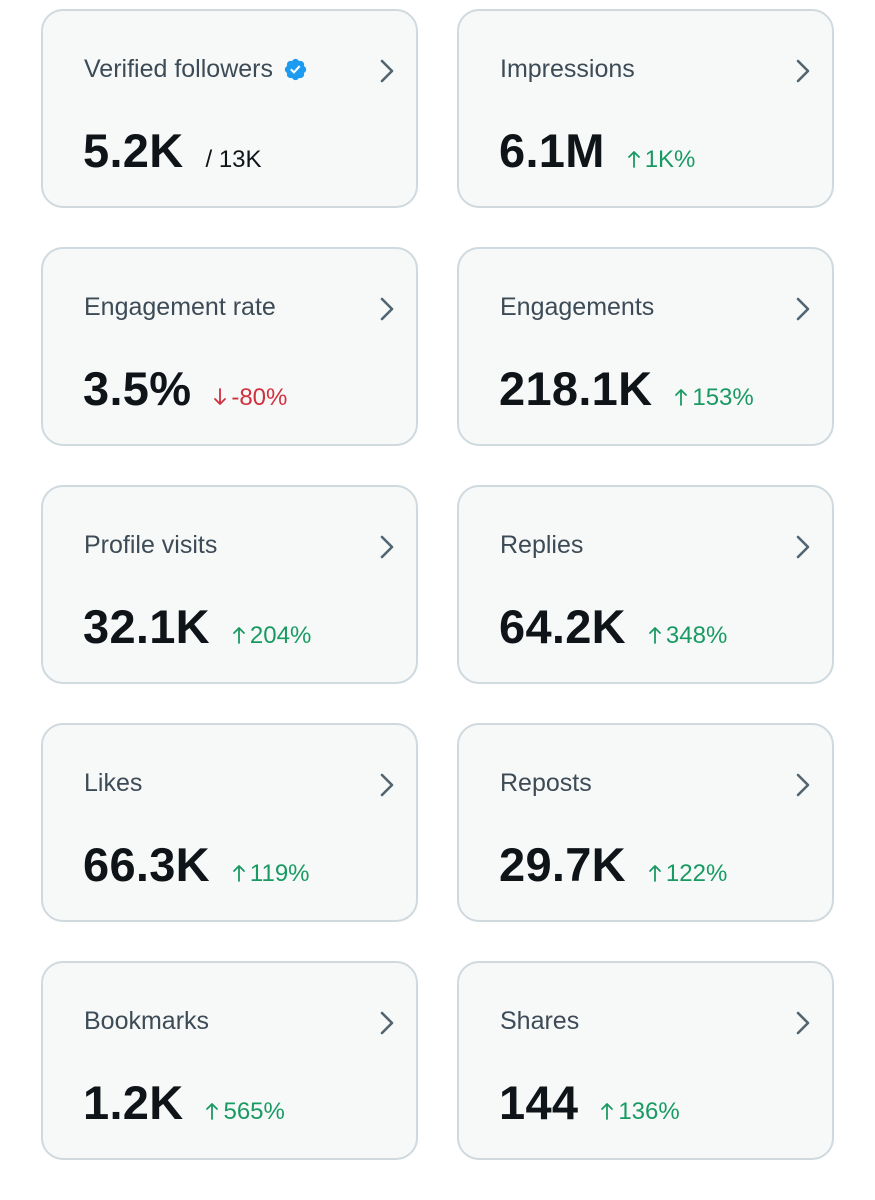 This screenshot has width=875, height=1200. I want to click on metric-label-row: Engagement rate, so click(180, 307).